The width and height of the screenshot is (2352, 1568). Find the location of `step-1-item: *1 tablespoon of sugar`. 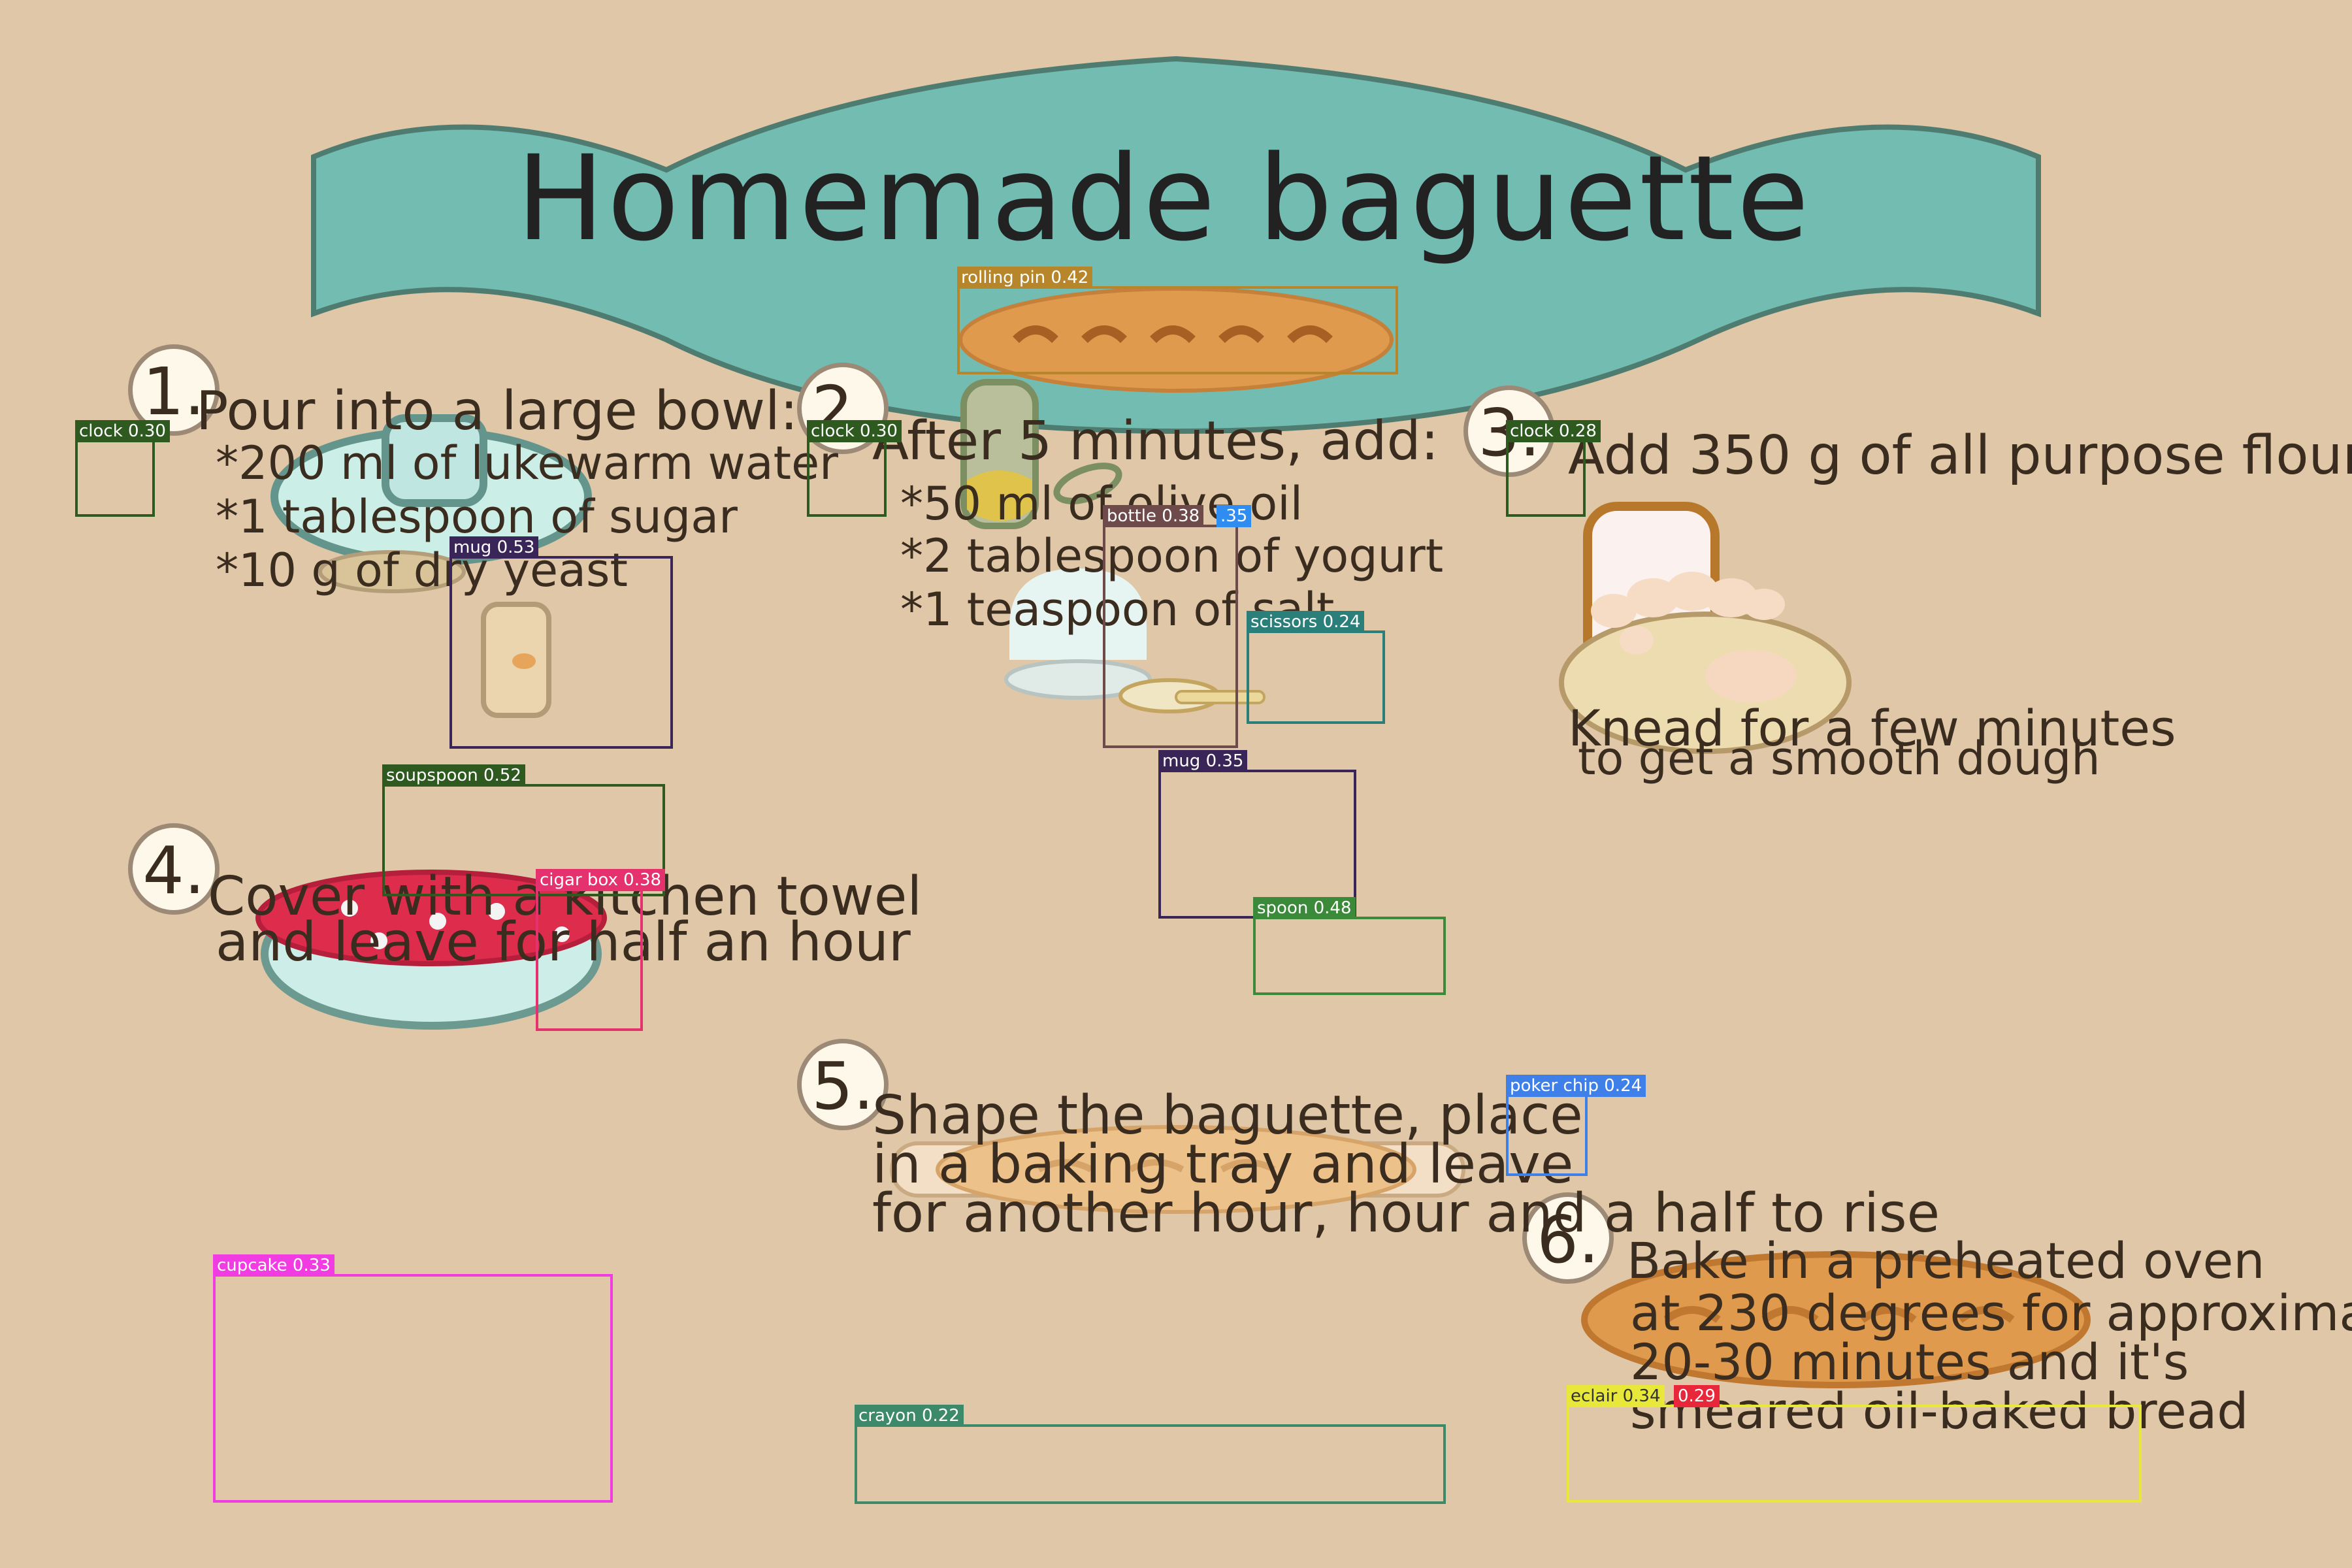

step-1-item: *1 tablespoon of sugar is located at coordinates (477, 517).